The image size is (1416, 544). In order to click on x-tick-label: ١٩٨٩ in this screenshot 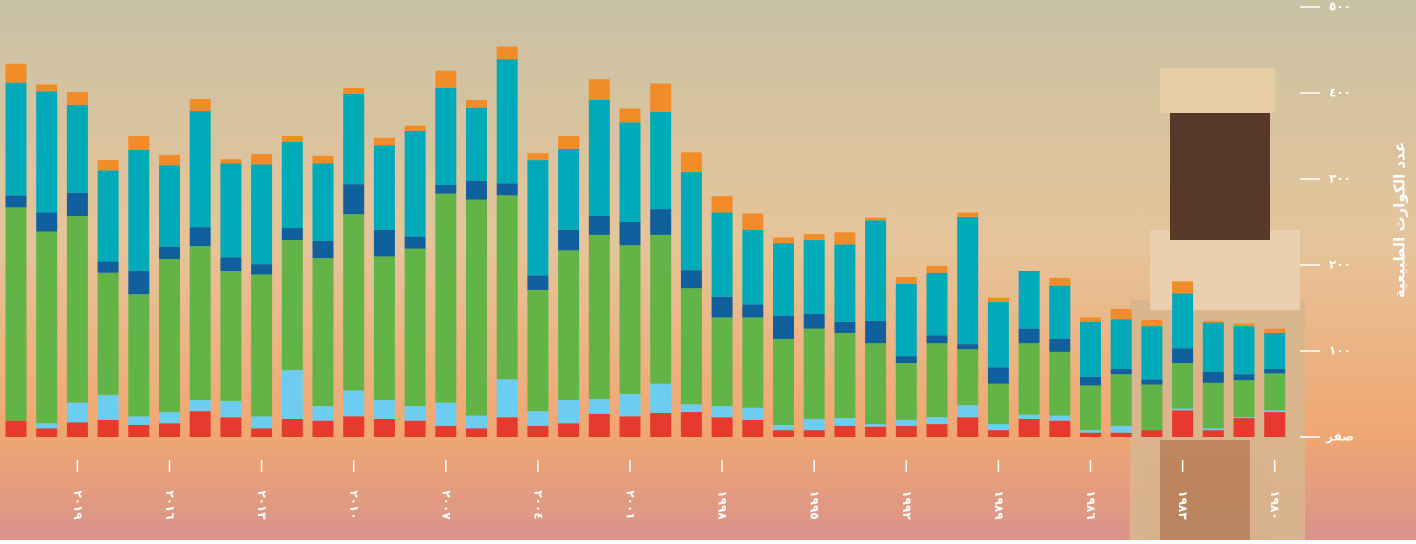, I will do `click(999, 505)`.